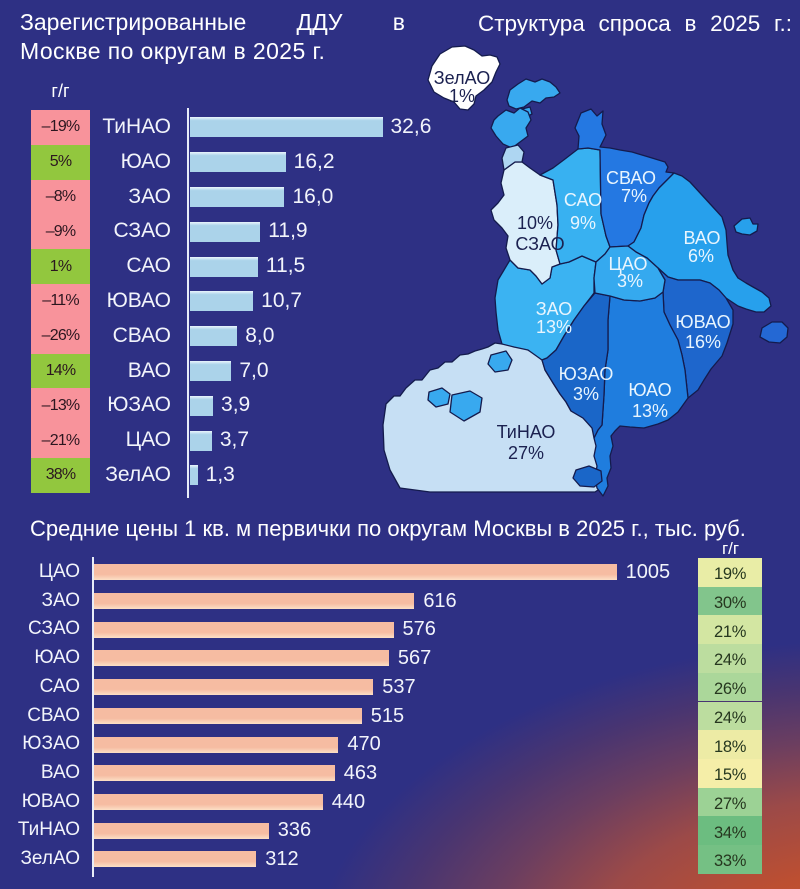 The height and width of the screenshot is (889, 800). I want to click on svg-text: ЗАО, so click(554, 309).